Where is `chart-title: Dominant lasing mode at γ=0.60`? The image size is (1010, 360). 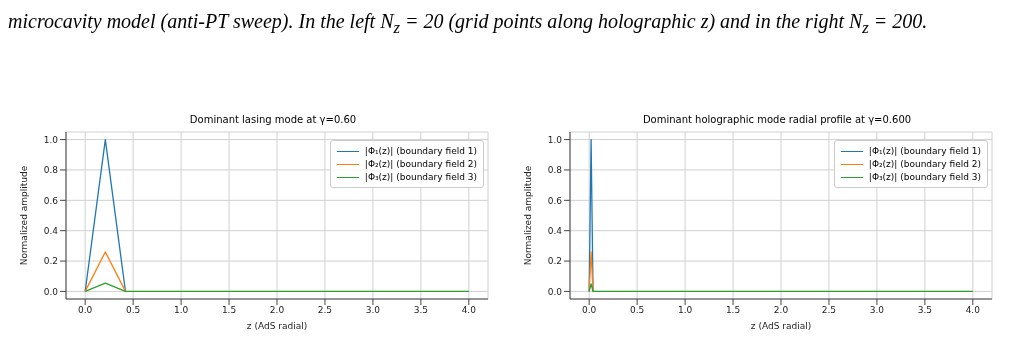
chart-title: Dominant lasing mode at γ=0.60 is located at coordinates (273, 119).